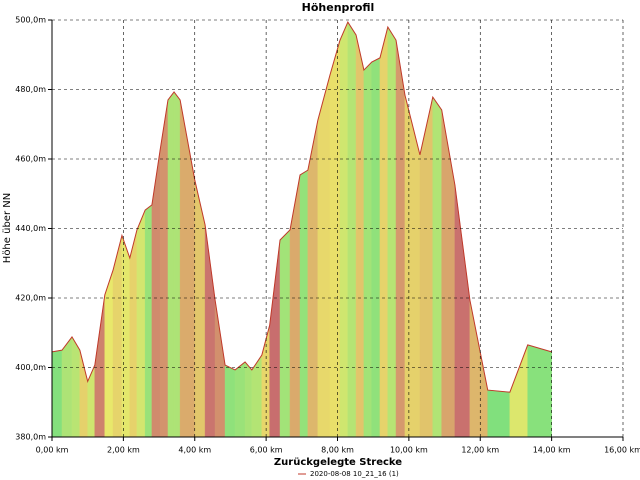  What do you see at coordinates (30, 228) in the screenshot?
I see `y-tick-label: 440,0m` at bounding box center [30, 228].